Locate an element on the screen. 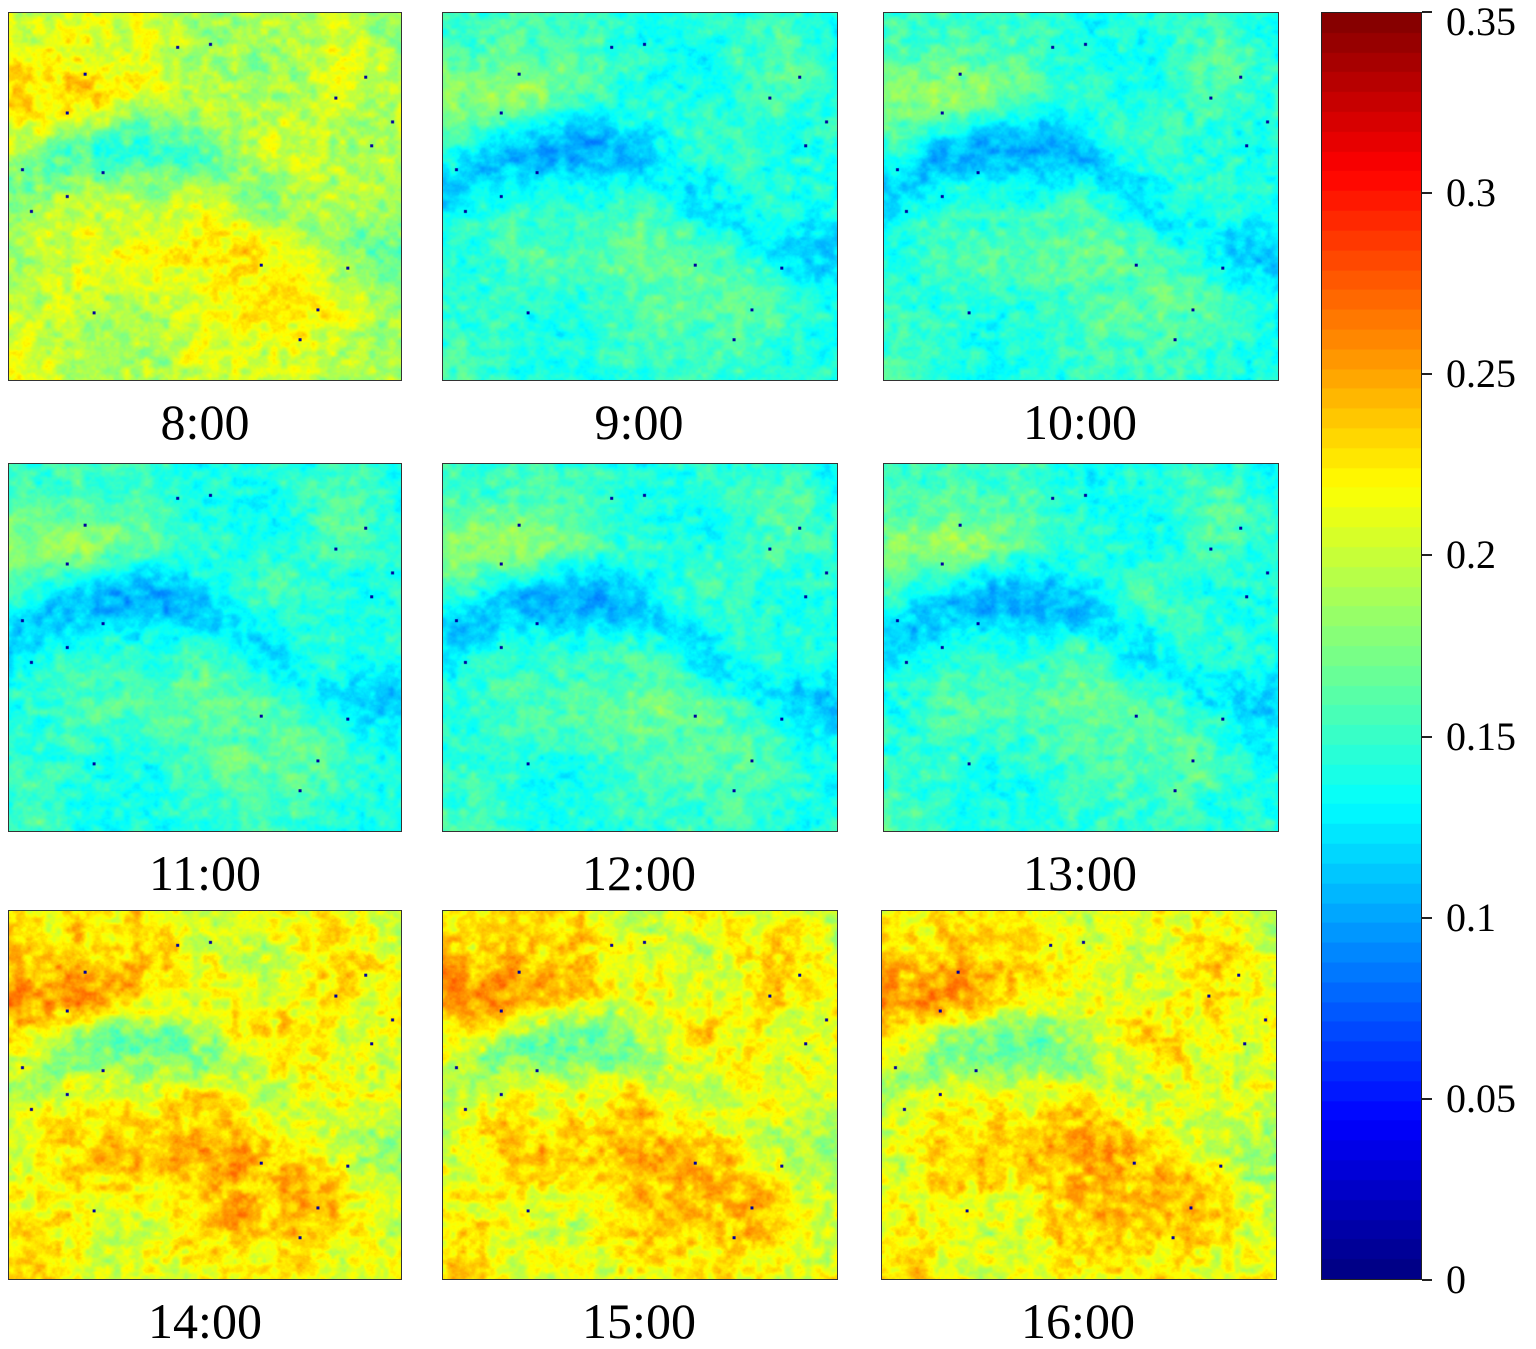  colorbar-tick-label: 0.2 is located at coordinates (1471, 555).